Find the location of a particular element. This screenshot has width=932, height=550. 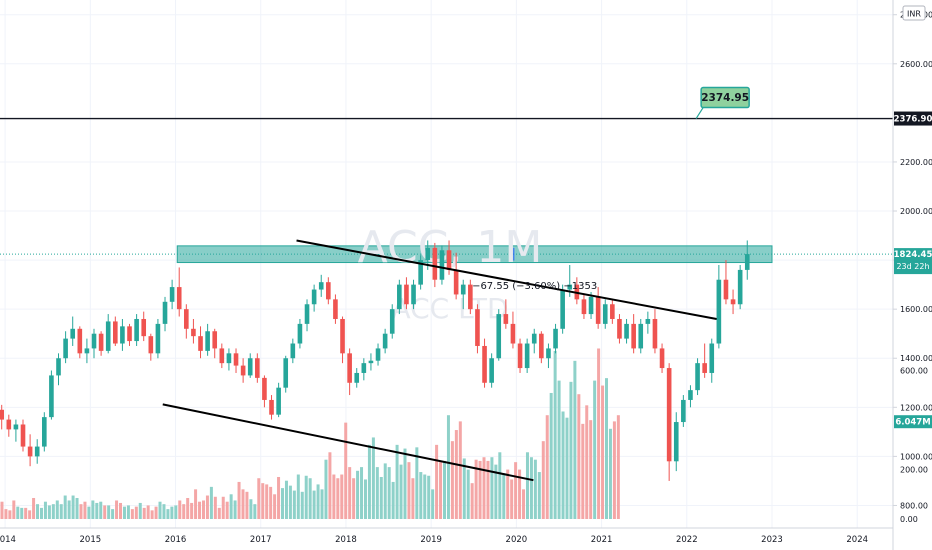

time-tick-label: 2015 is located at coordinates (91, 540).